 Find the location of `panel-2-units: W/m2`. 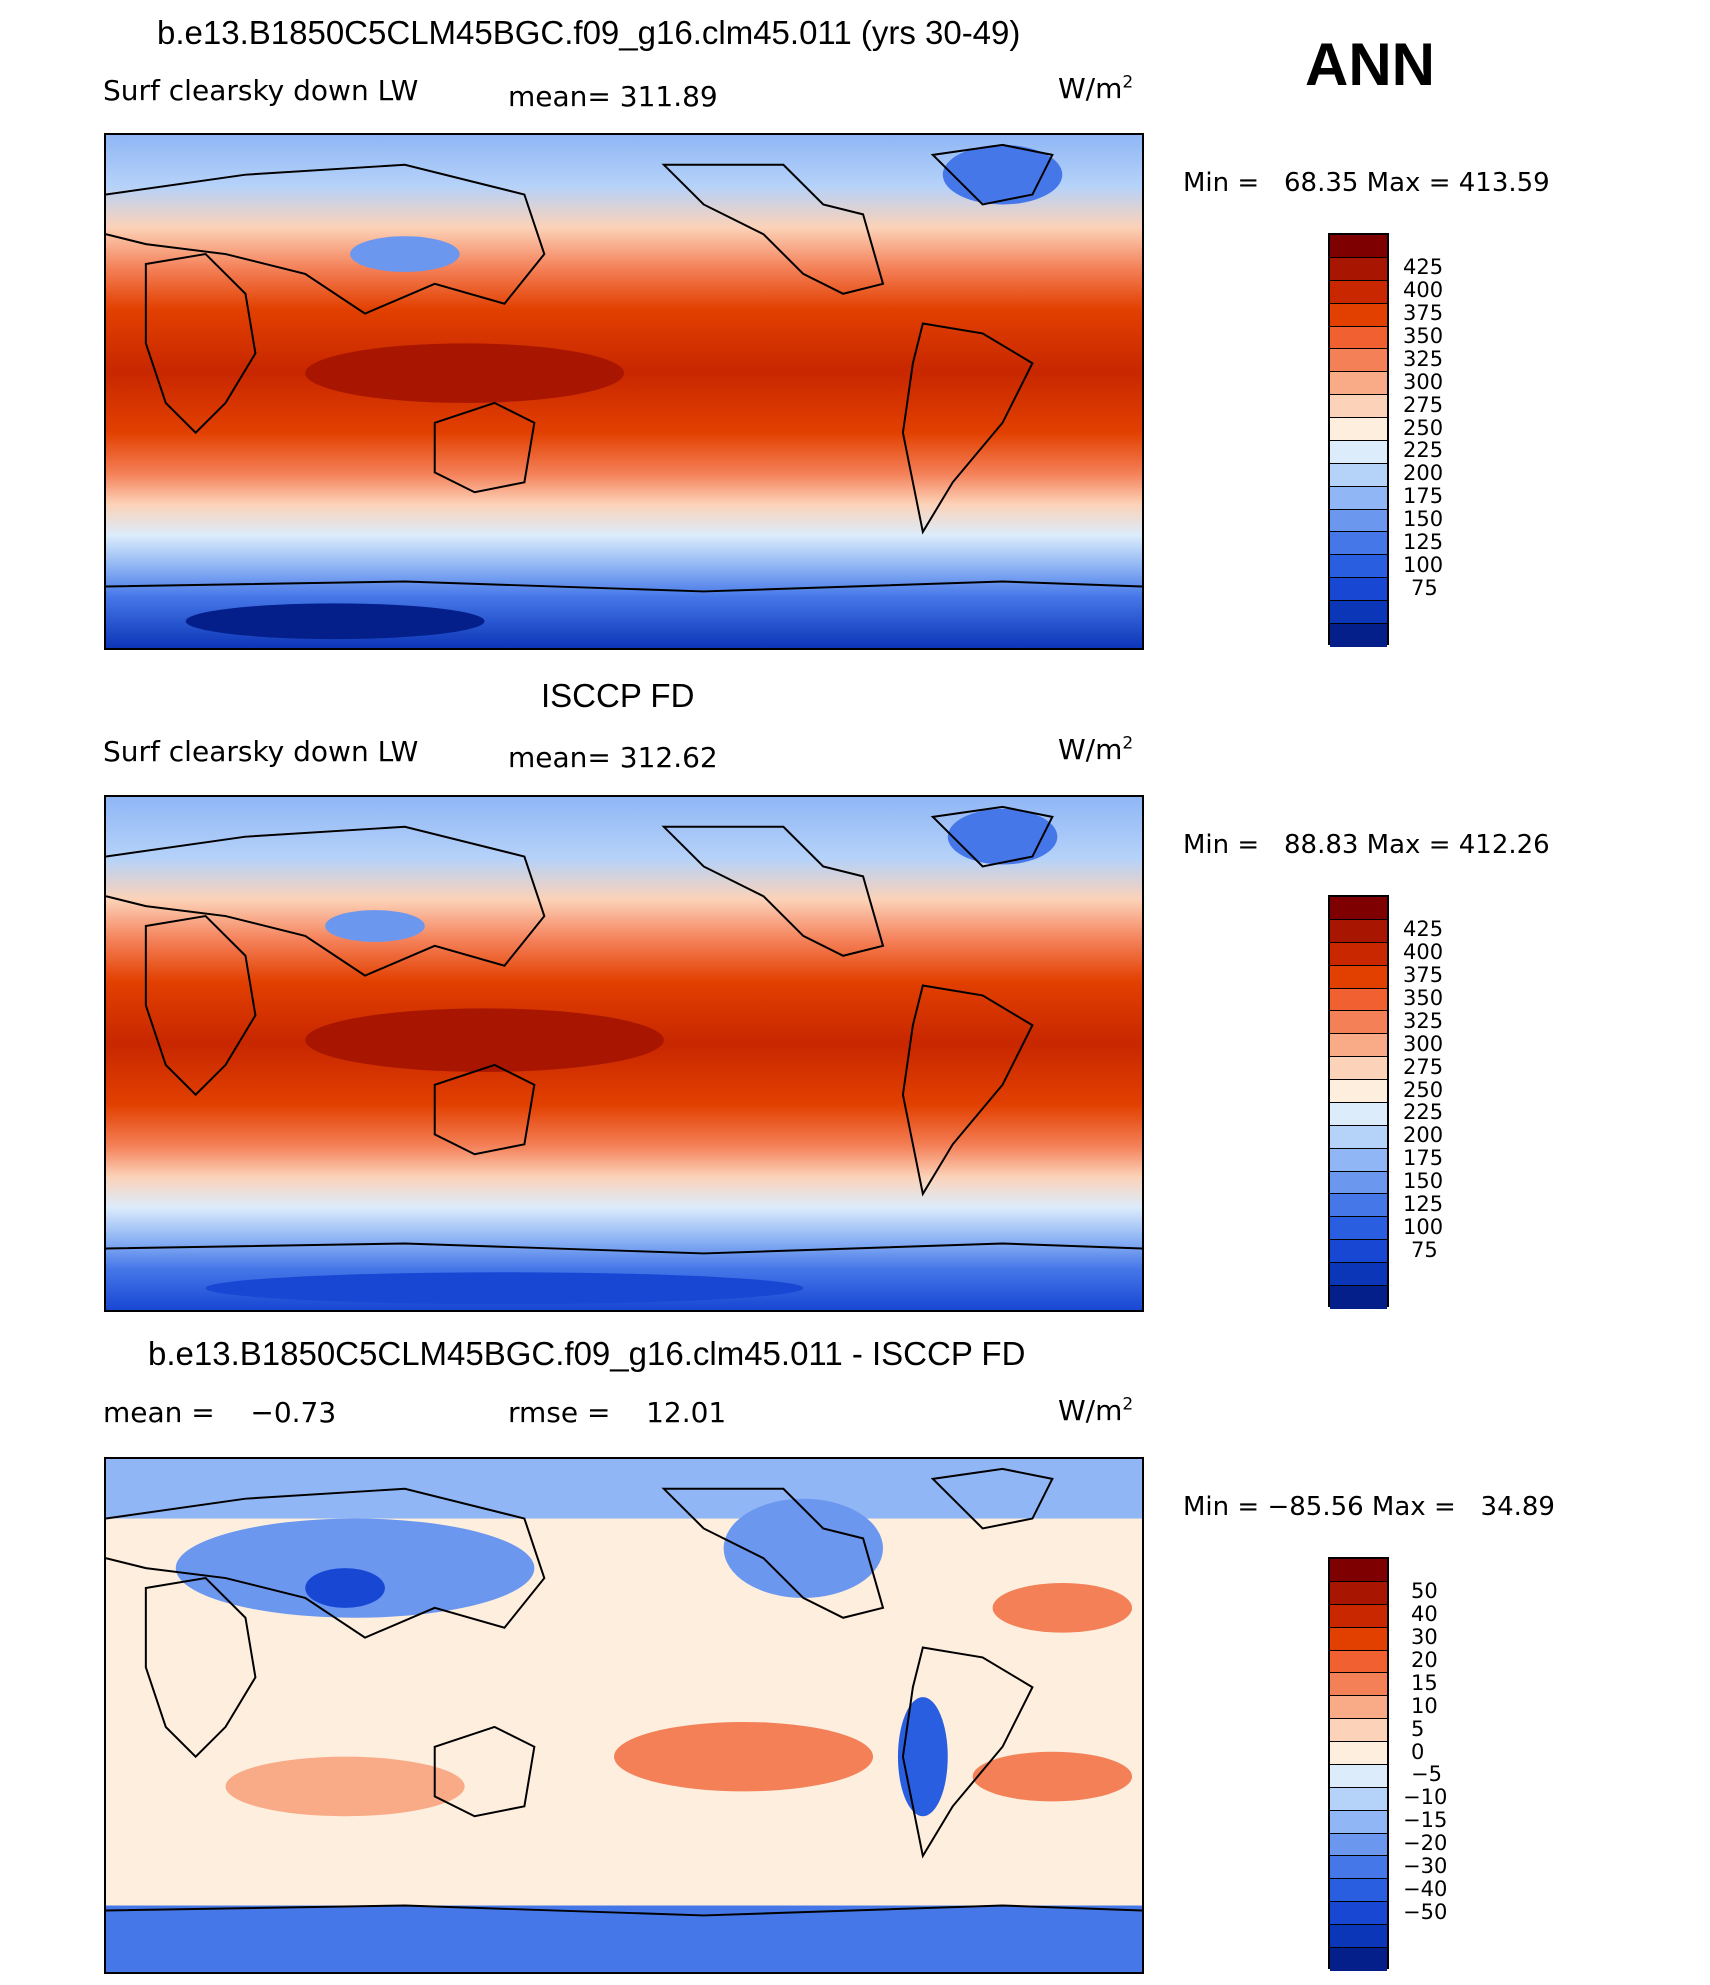

panel-2-units: W/m2 is located at coordinates (1096, 749).